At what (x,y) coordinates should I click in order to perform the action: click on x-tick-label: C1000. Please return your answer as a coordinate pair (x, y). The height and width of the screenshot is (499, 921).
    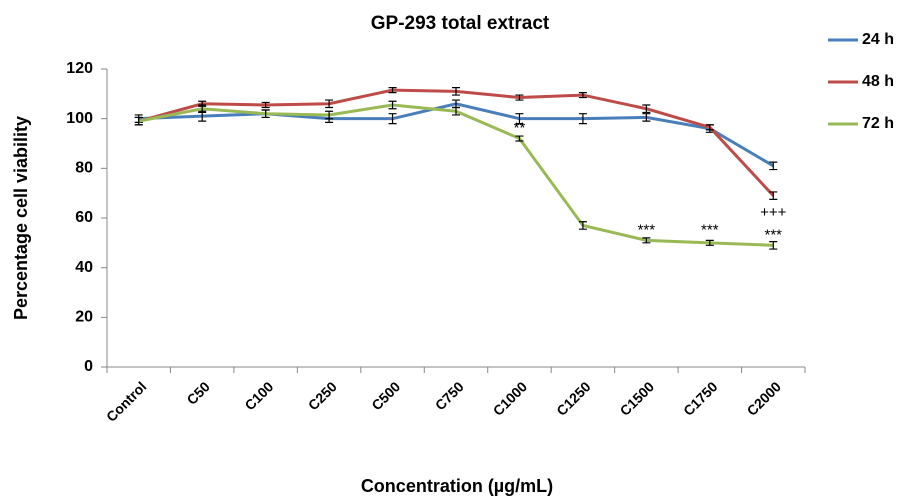
    Looking at the image, I should click on (510, 398).